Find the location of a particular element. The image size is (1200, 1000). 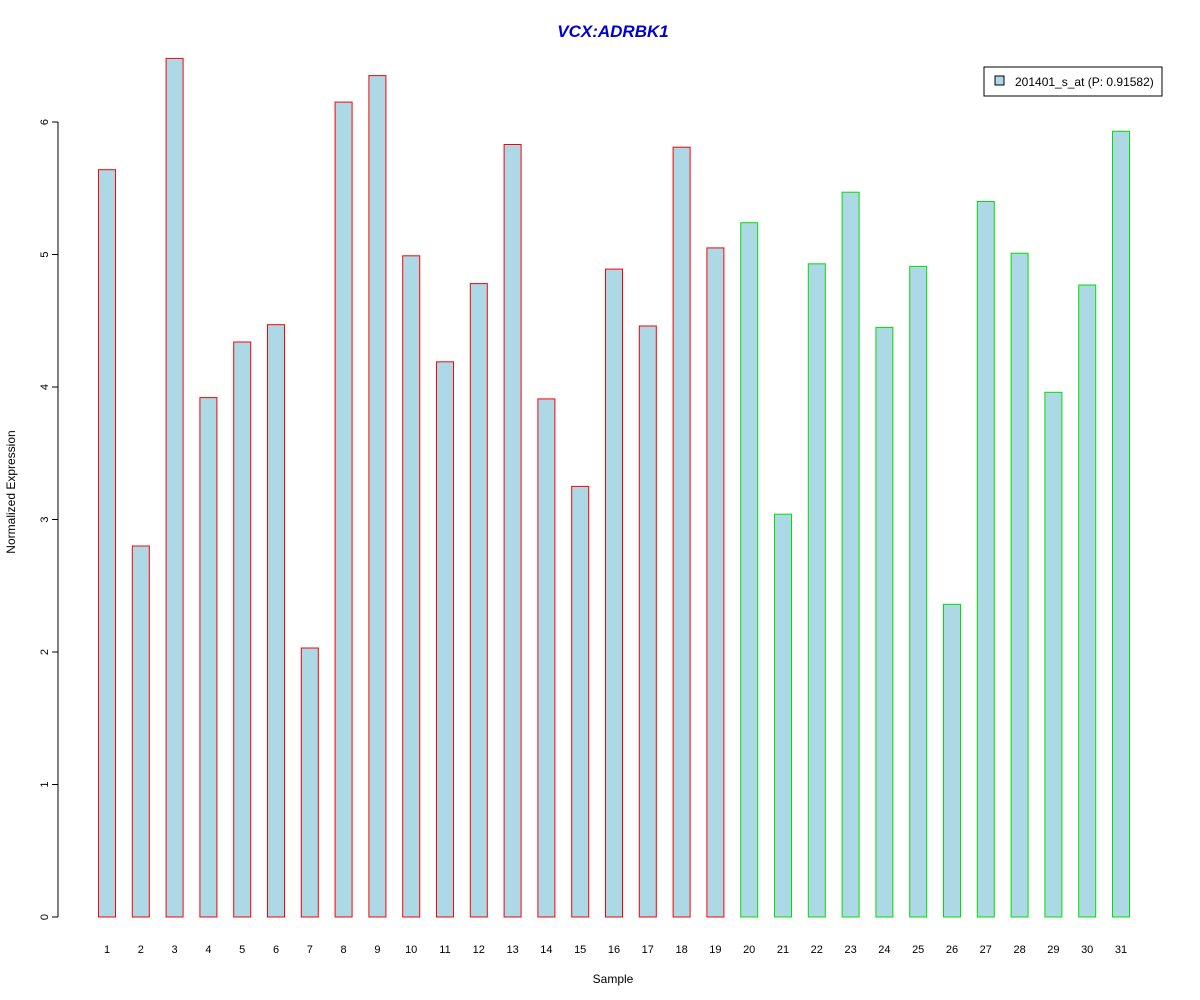

x-tick-label: 13 is located at coordinates (512, 950).